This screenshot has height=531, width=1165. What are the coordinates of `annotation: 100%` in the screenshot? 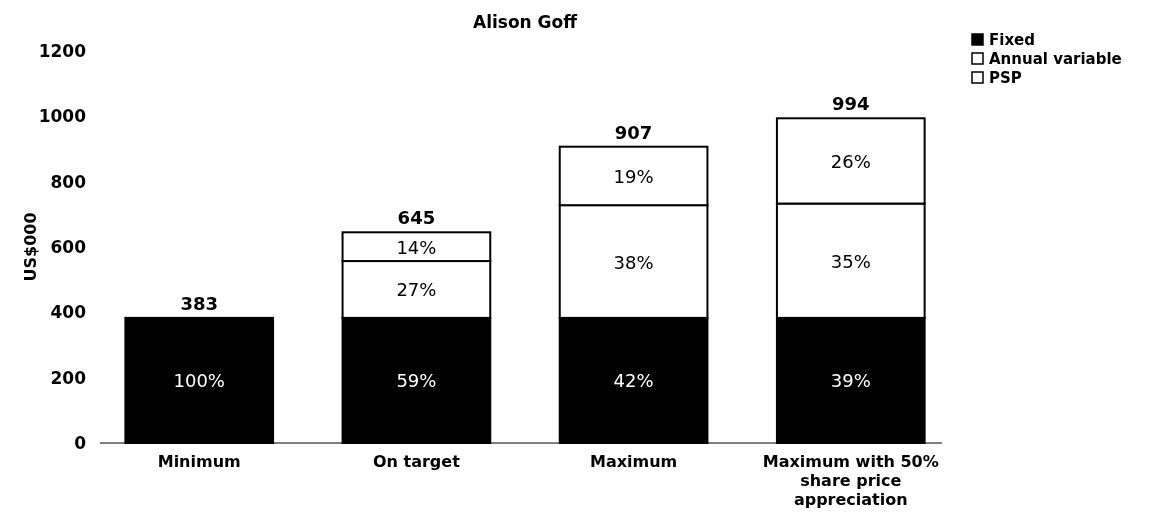 It's located at (199, 381).